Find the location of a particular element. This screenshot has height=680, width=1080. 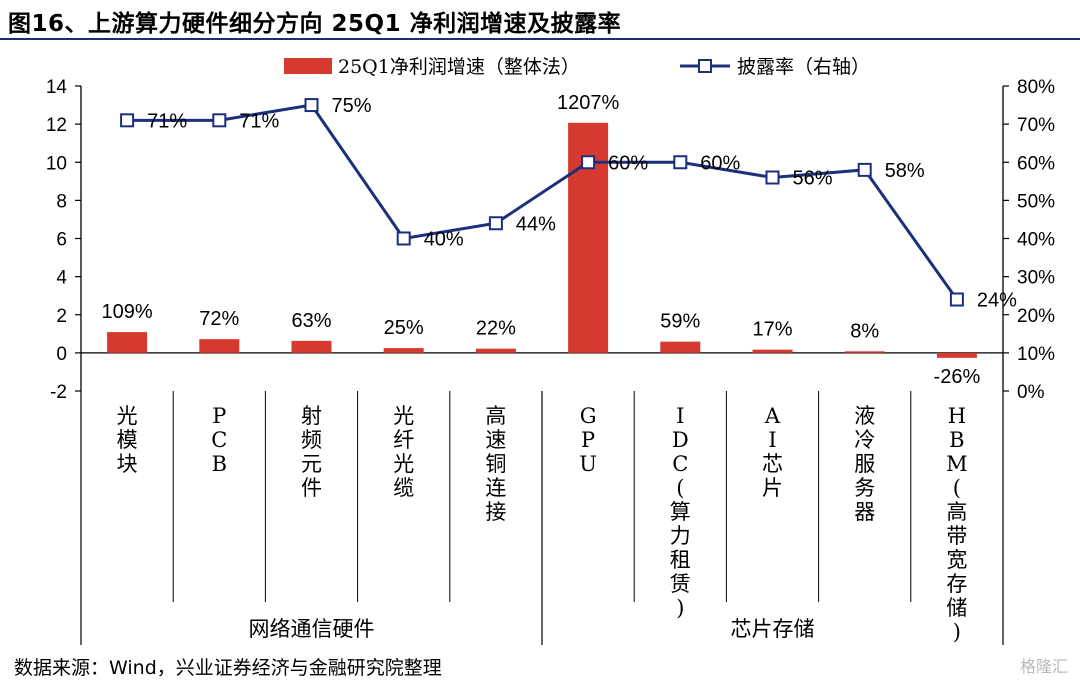

right-tick-label: 50% is located at coordinates (1036, 201).